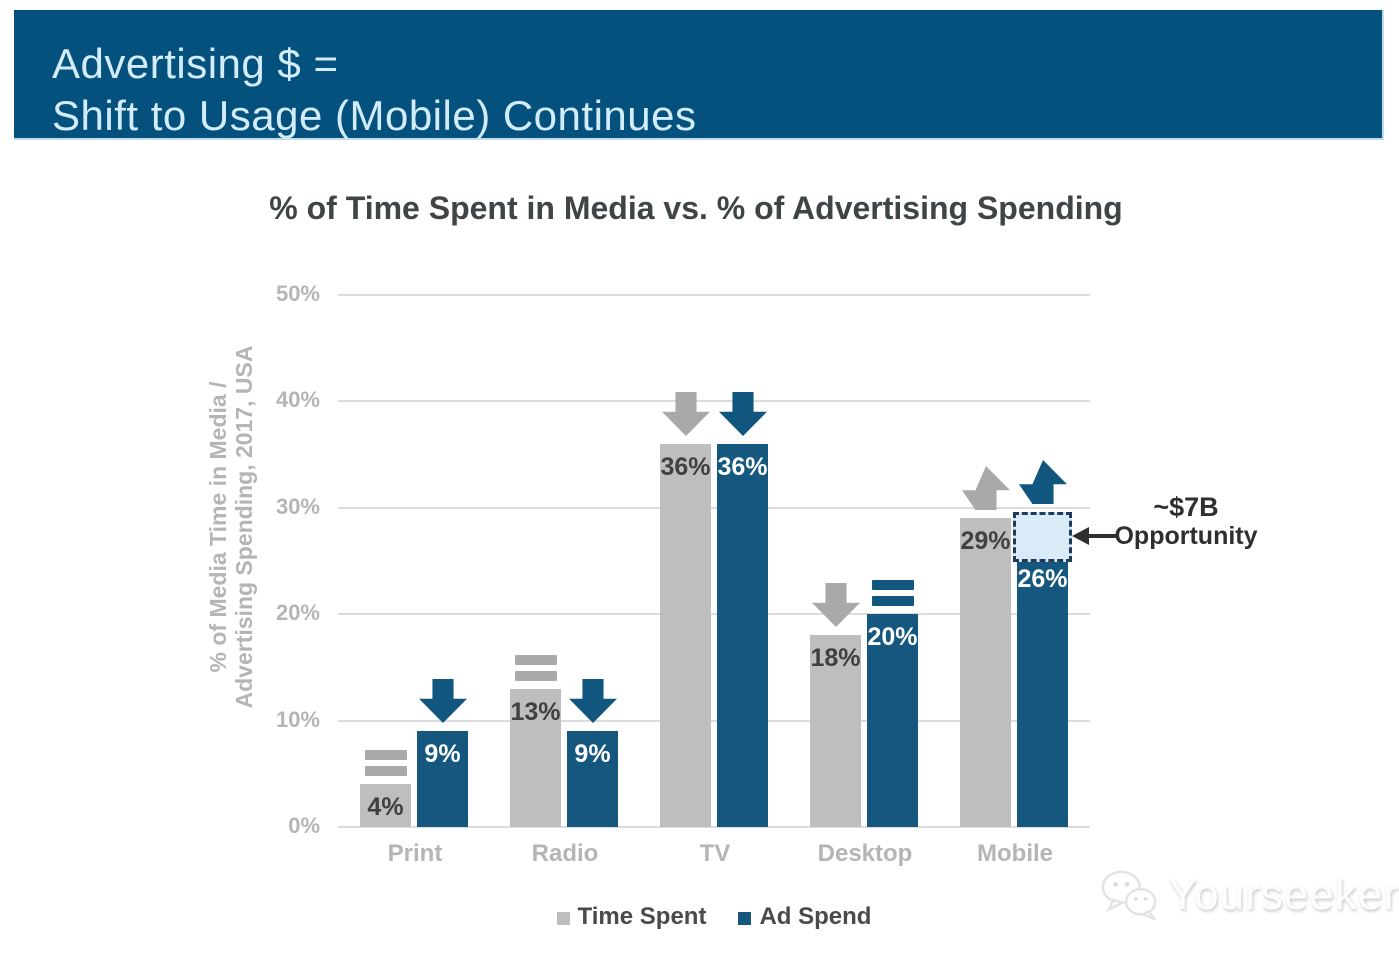  What do you see at coordinates (1186, 507) in the screenshot?
I see `opportunity-annotation-value: ~$7B` at bounding box center [1186, 507].